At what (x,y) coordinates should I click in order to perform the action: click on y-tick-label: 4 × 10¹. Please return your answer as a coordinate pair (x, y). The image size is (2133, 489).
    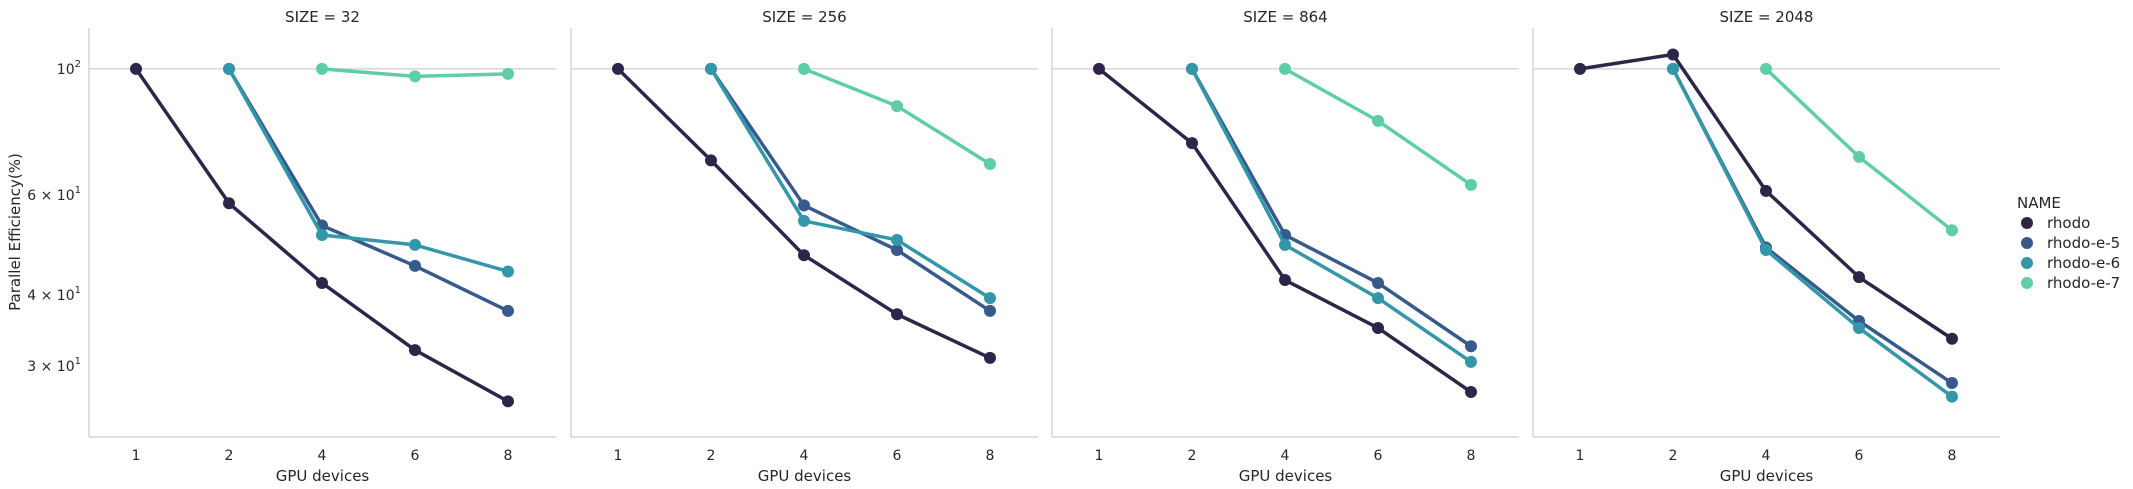
    Looking at the image, I should click on (54, 294).